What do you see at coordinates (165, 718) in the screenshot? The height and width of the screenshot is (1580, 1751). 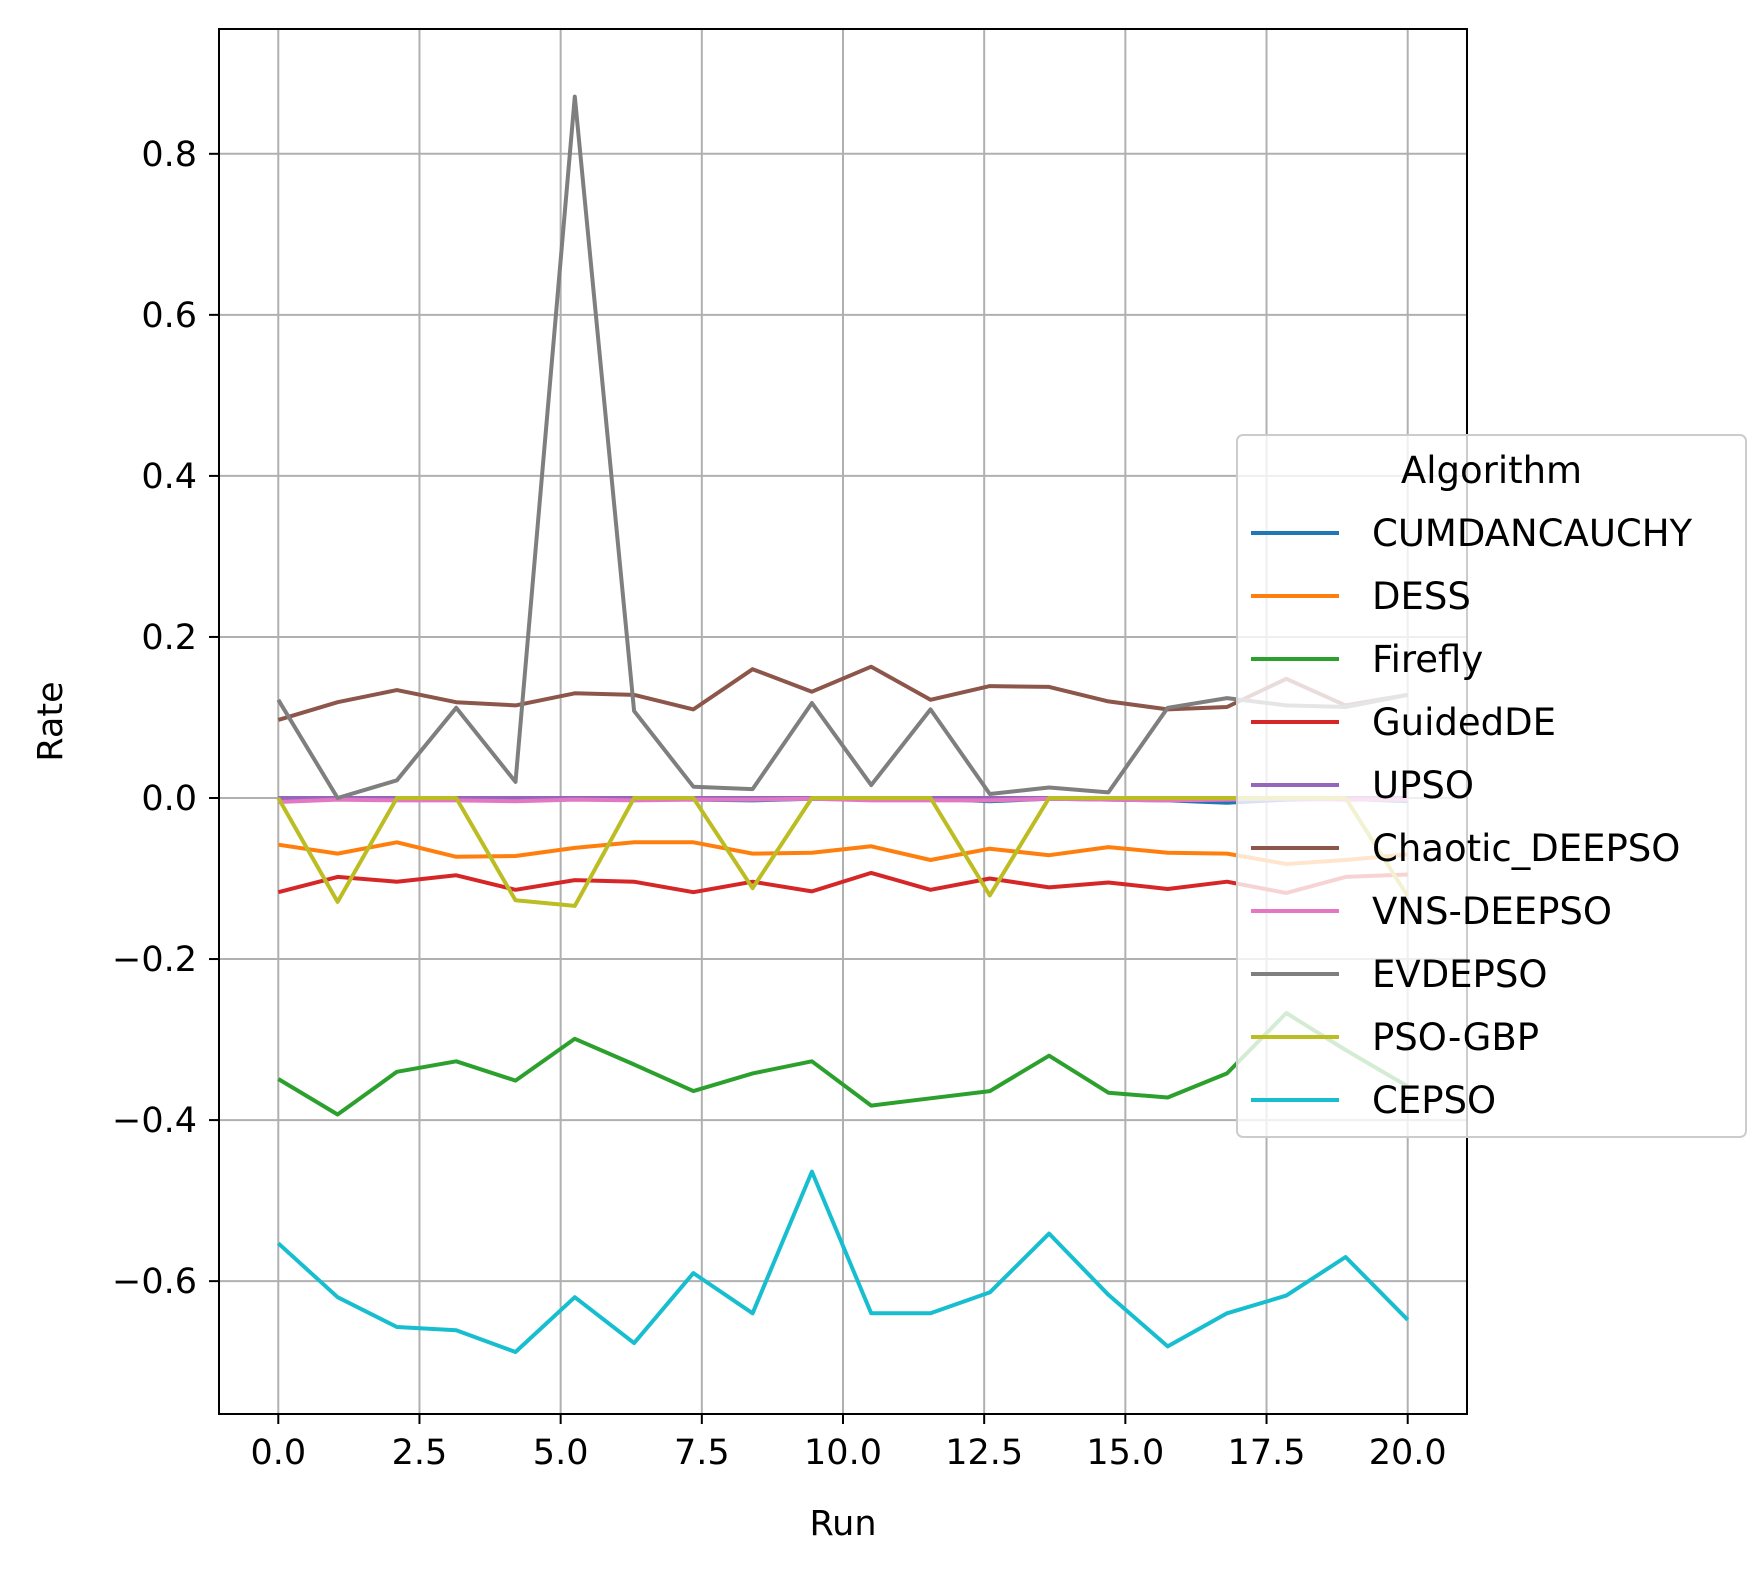 I see `y-axis-ticks: −0.6 −0.4 −0.2 0.0 0.2 0.4 0.6 0.8` at bounding box center [165, 718].